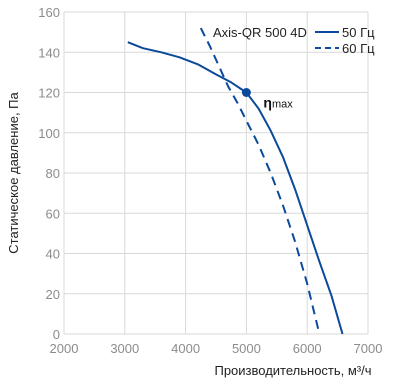 This screenshot has height=383, width=395. I want to click on y-tick-label-20: 20, so click(53, 294).